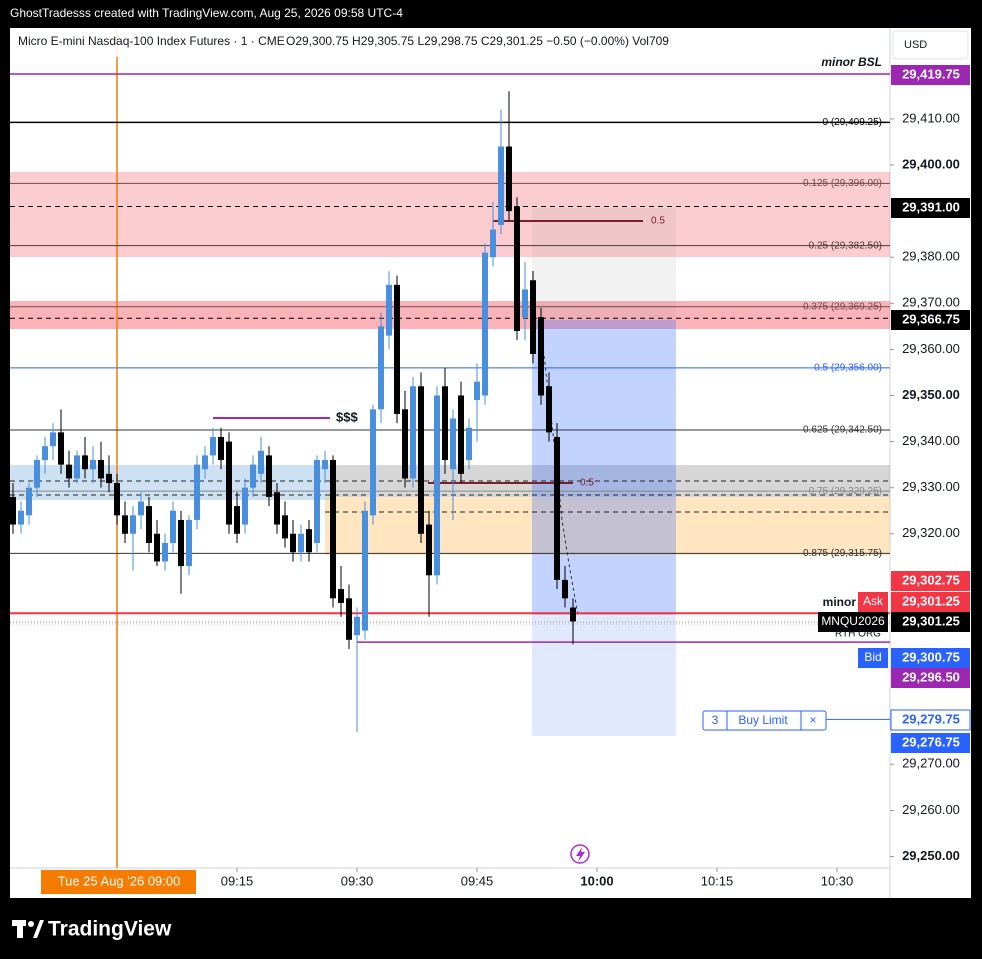 The height and width of the screenshot is (959, 982). I want to click on y-tick-label: 29,330.00, so click(931, 486).